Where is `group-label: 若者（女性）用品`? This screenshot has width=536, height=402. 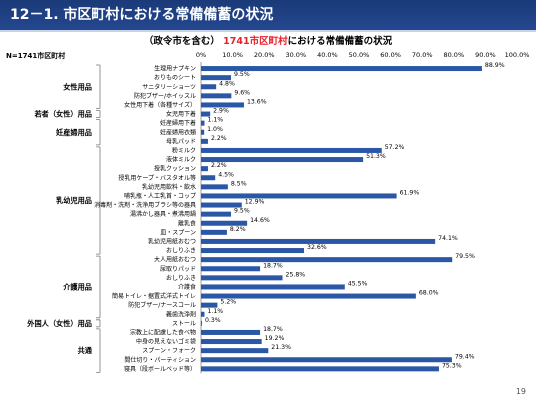
group-label: 若者（女性）用品 is located at coordinates (63, 114).